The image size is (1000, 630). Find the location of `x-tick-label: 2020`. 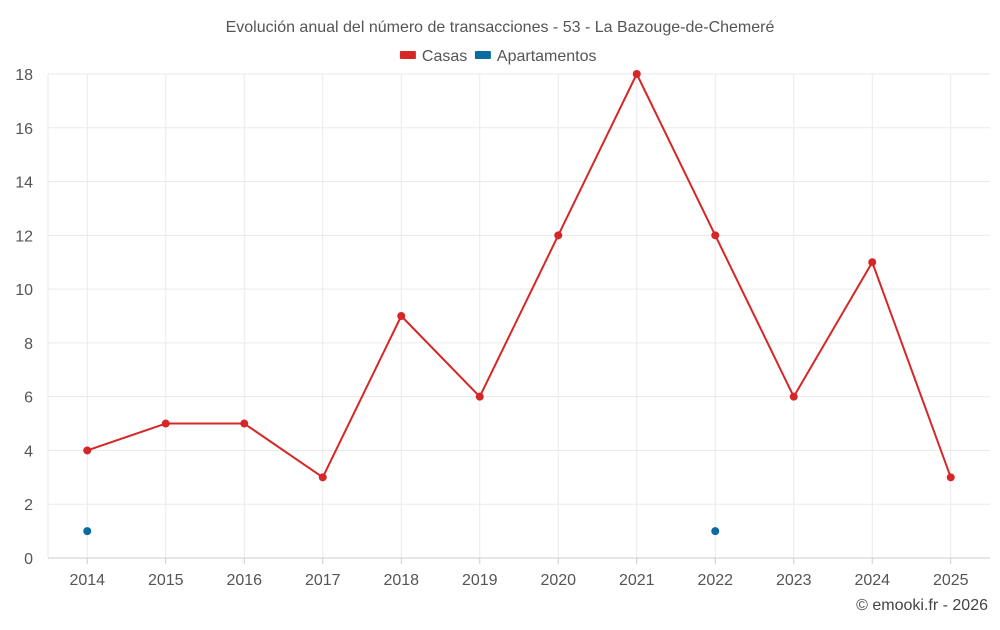

x-tick-label: 2020 is located at coordinates (558, 580).